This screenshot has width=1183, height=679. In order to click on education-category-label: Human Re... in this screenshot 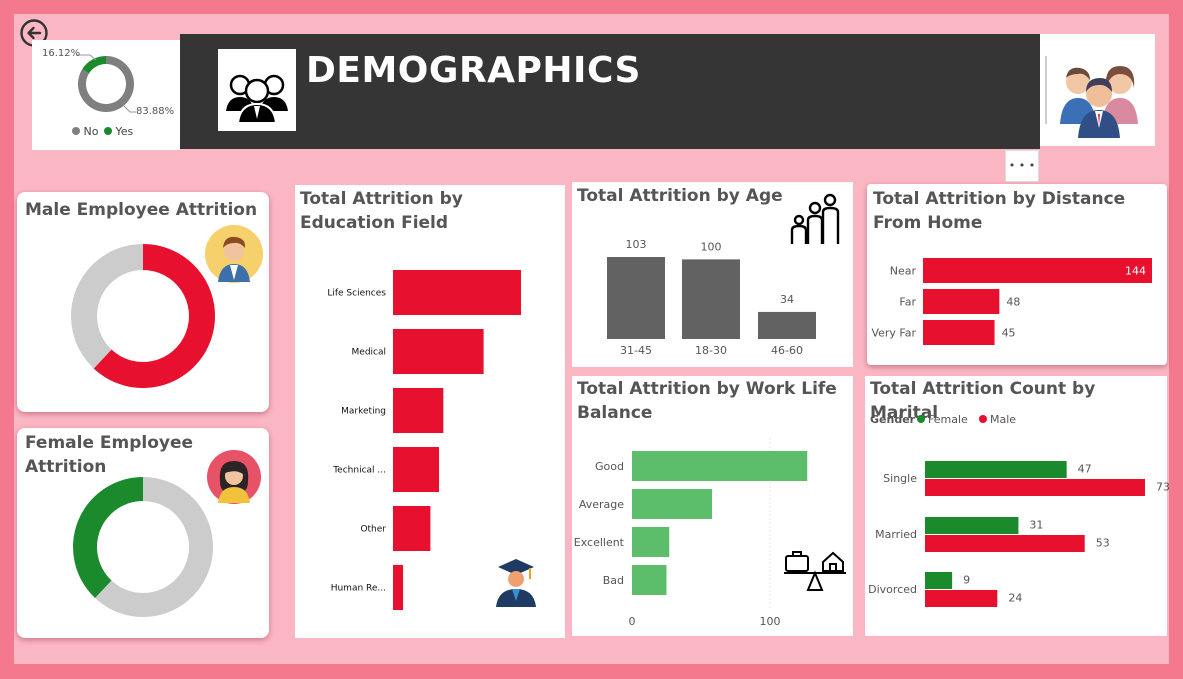, I will do `click(358, 589)`.